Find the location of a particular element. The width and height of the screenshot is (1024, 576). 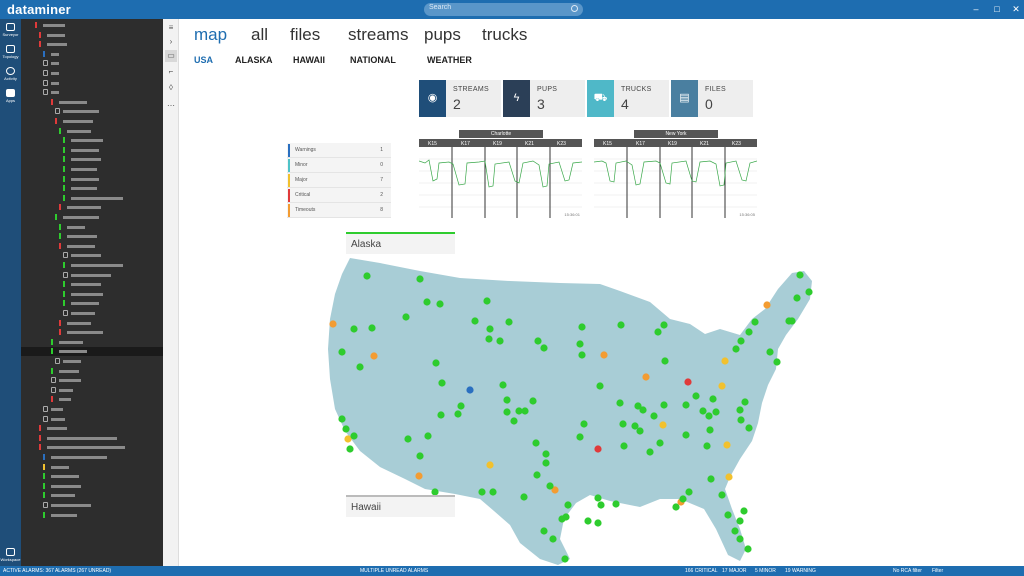

tab-trucks: trucks is located at coordinates (505, 34).